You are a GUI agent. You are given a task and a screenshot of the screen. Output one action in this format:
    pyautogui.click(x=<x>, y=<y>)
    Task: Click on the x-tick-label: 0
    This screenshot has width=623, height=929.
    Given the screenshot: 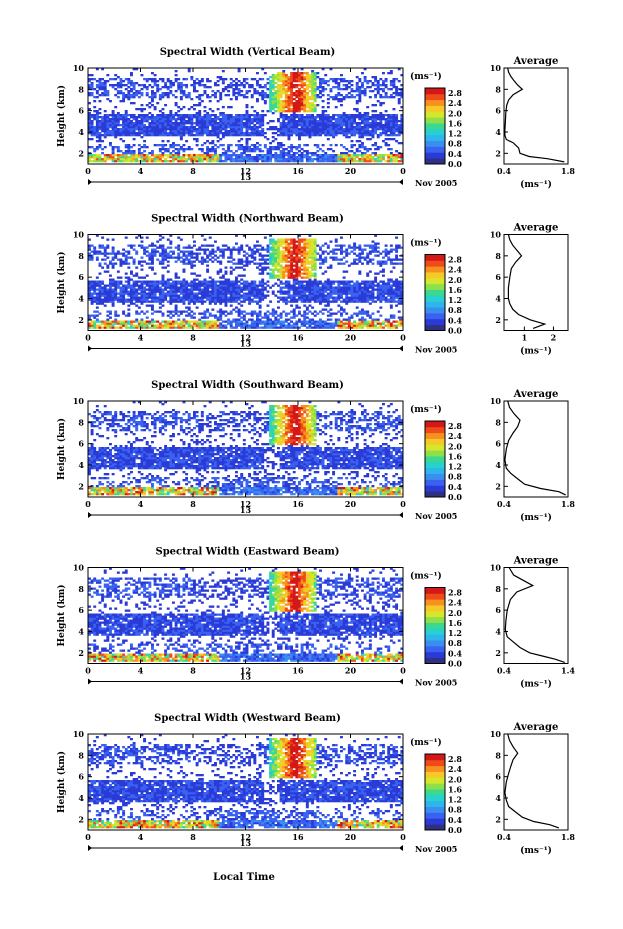 What is the action you would take?
    pyautogui.click(x=403, y=171)
    